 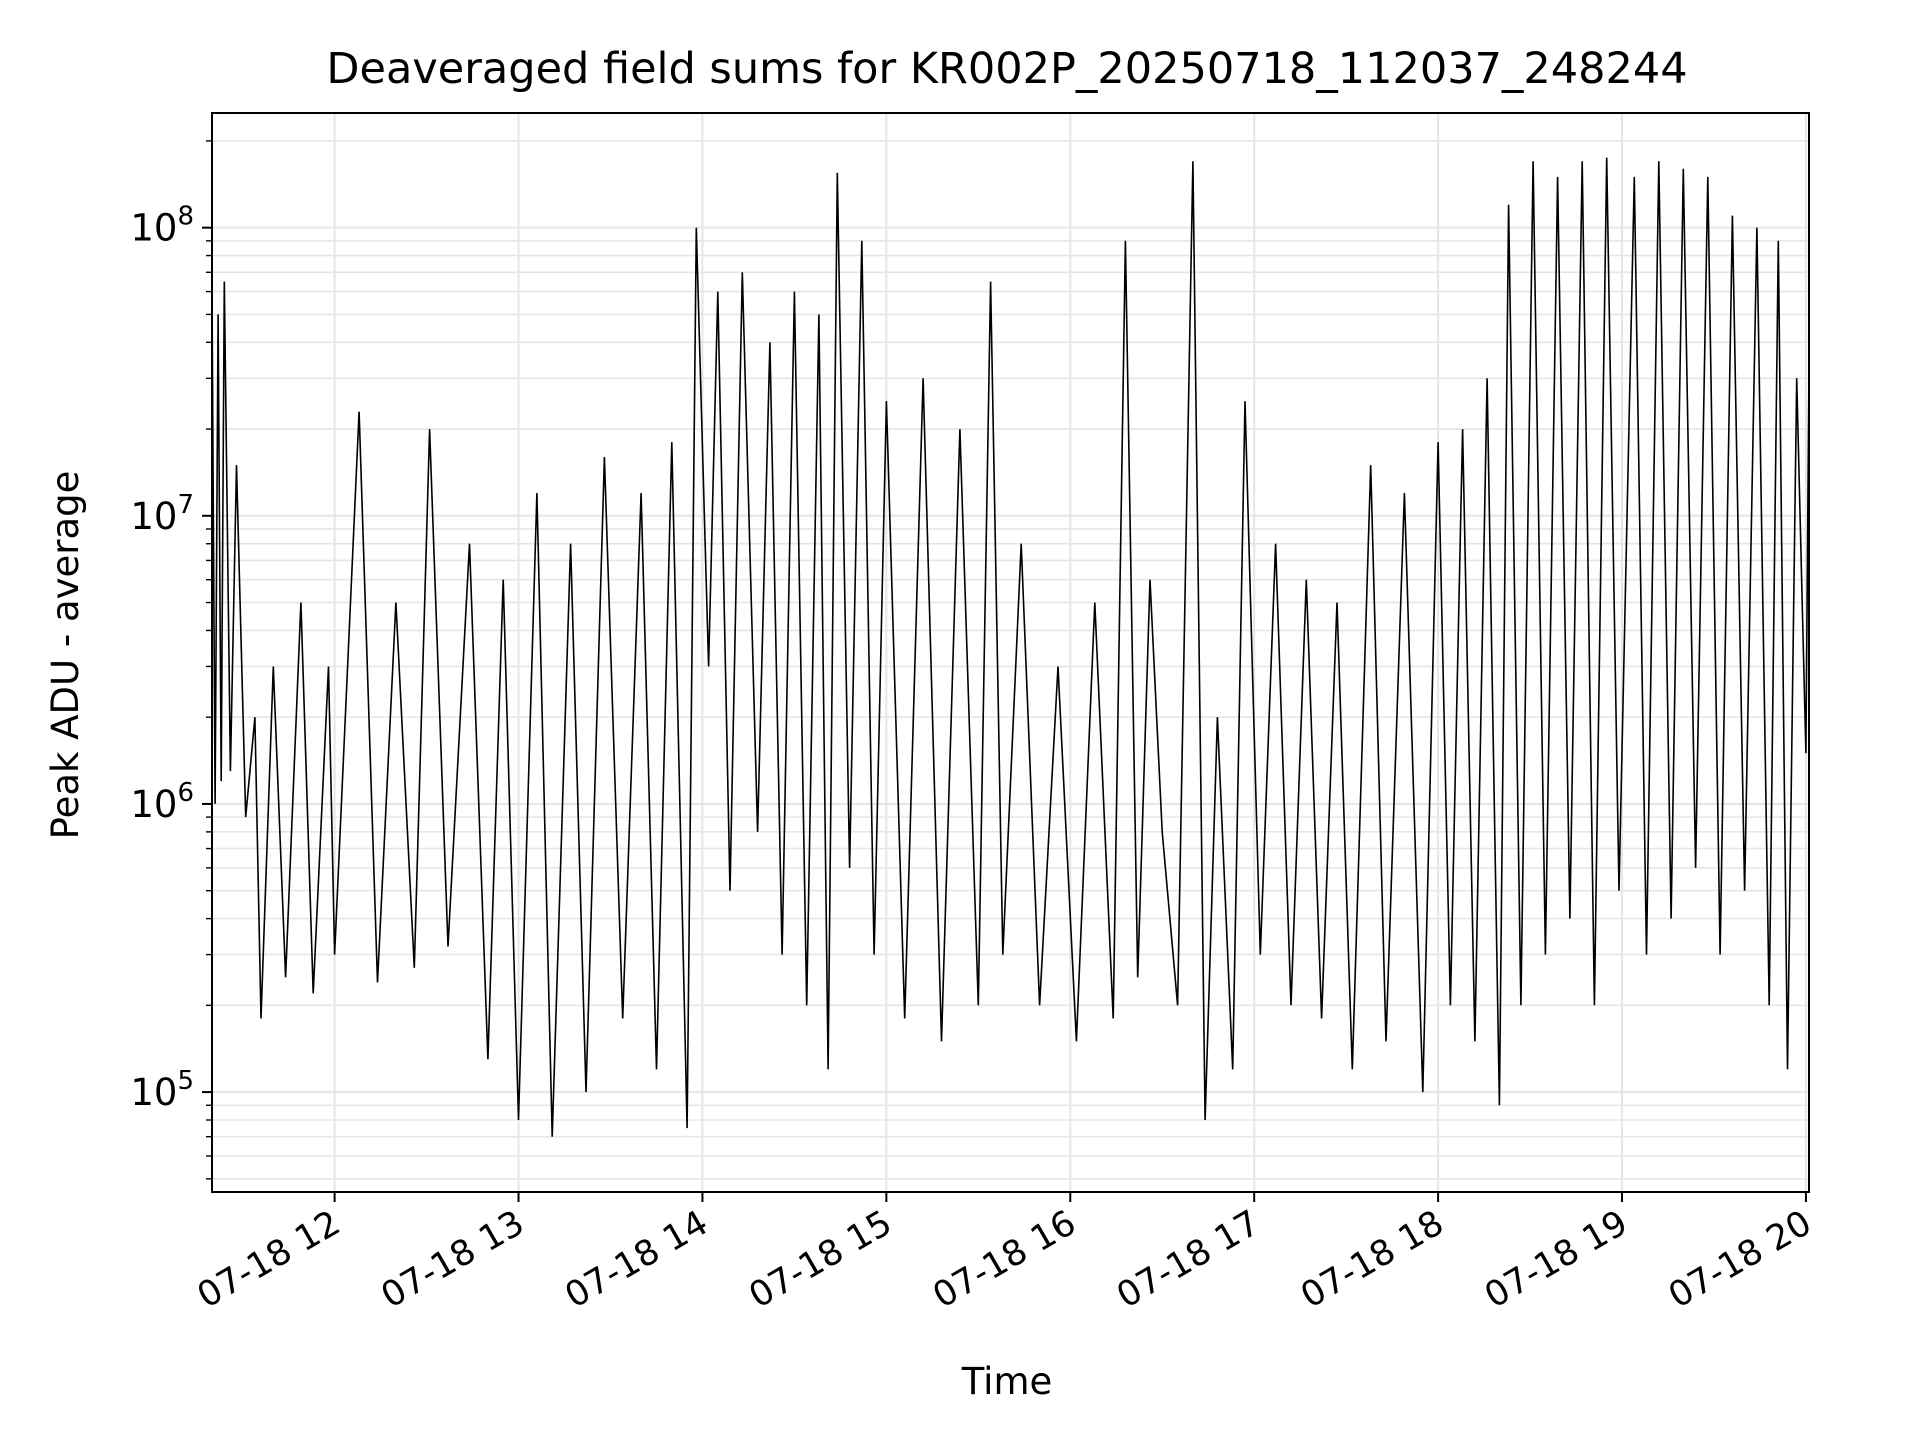 I want to click on x-axis-label: Time, so click(x=1007, y=1381).